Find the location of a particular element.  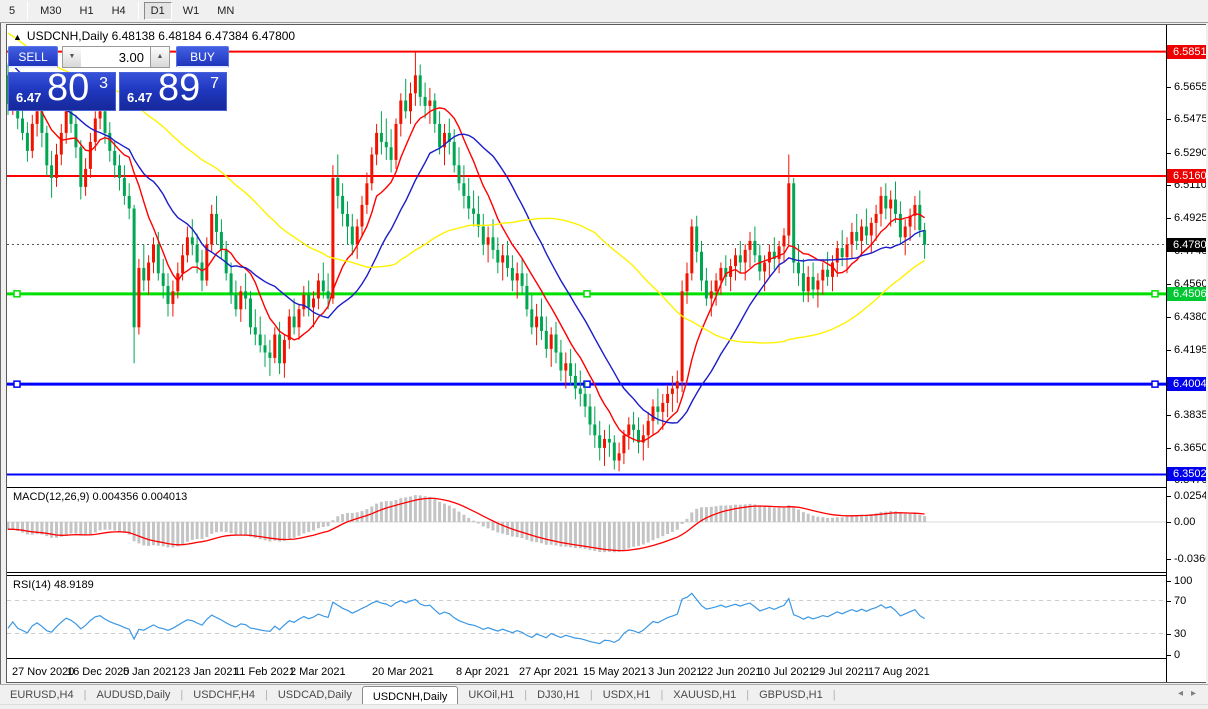

macd-axis-label: -0.036082 is located at coordinates (1190, 558).